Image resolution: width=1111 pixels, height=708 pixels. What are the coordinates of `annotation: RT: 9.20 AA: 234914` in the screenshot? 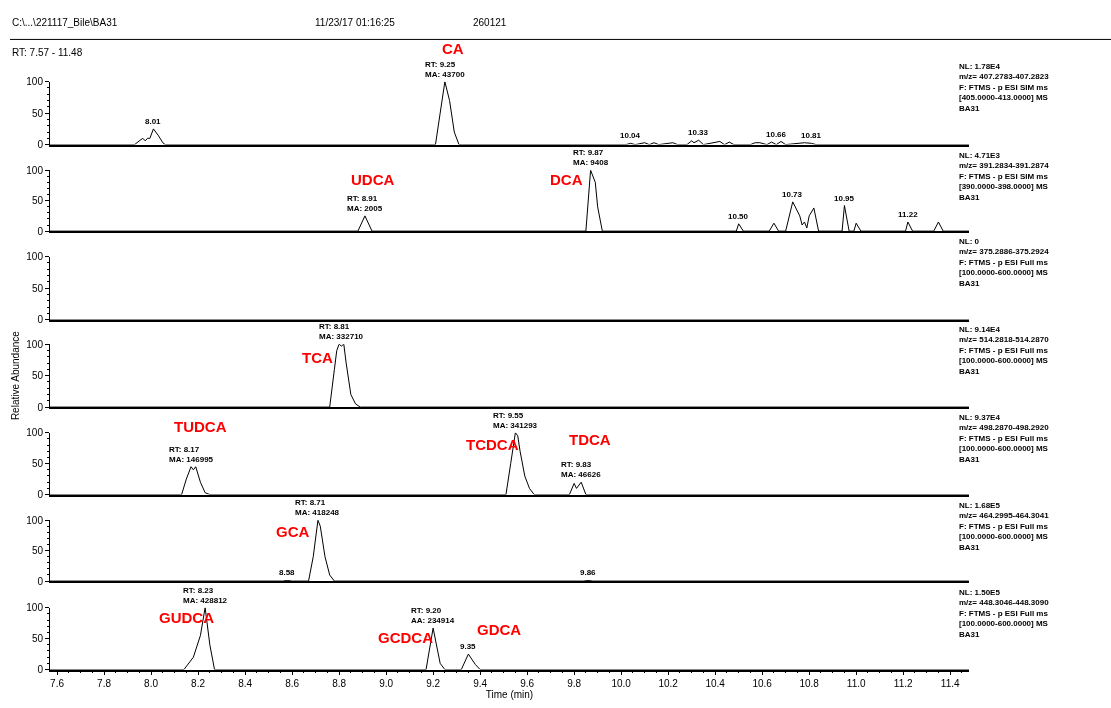 It's located at (433, 616).